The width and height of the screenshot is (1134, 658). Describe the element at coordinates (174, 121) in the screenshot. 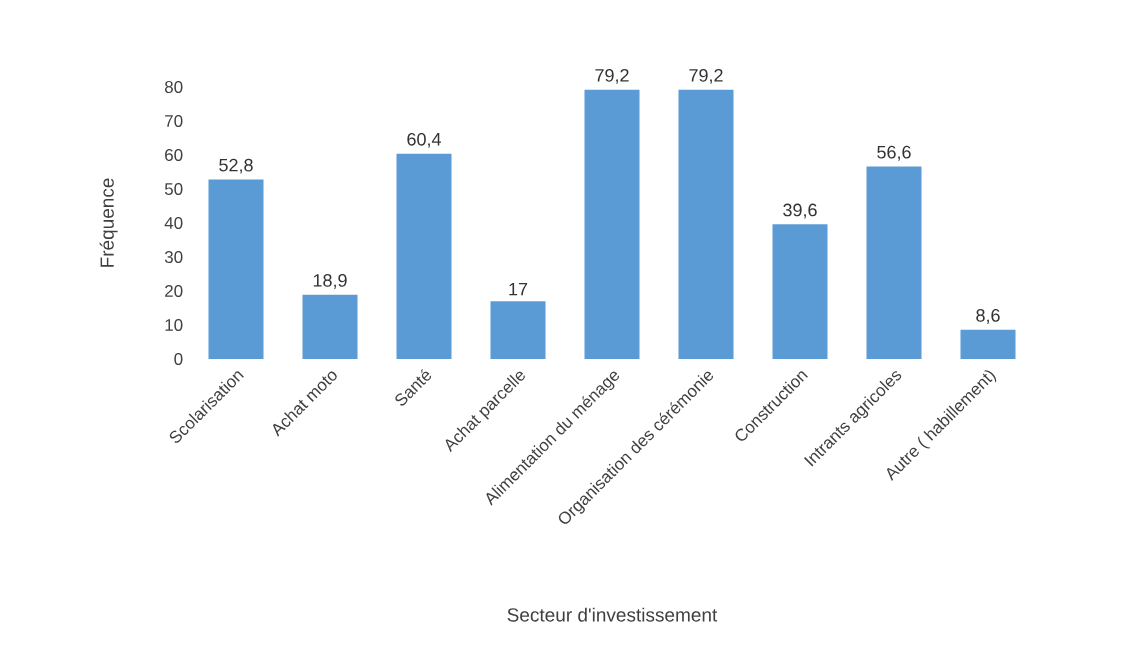

I see `y-tick-label: 70` at that location.